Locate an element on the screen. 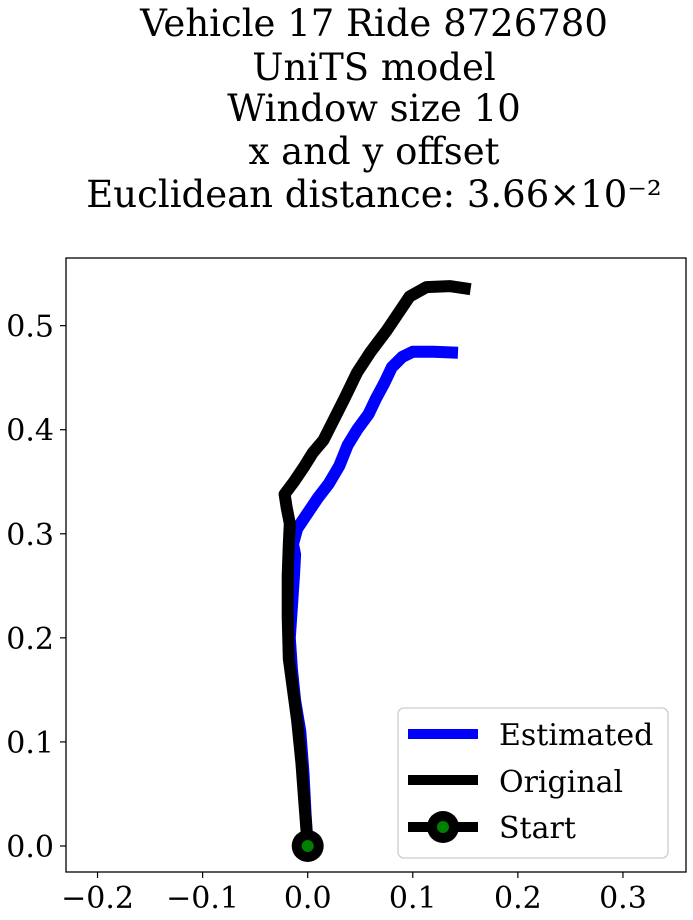 This screenshot has width=693, height=920. y-tick-label: 0.2 is located at coordinates (30, 639).